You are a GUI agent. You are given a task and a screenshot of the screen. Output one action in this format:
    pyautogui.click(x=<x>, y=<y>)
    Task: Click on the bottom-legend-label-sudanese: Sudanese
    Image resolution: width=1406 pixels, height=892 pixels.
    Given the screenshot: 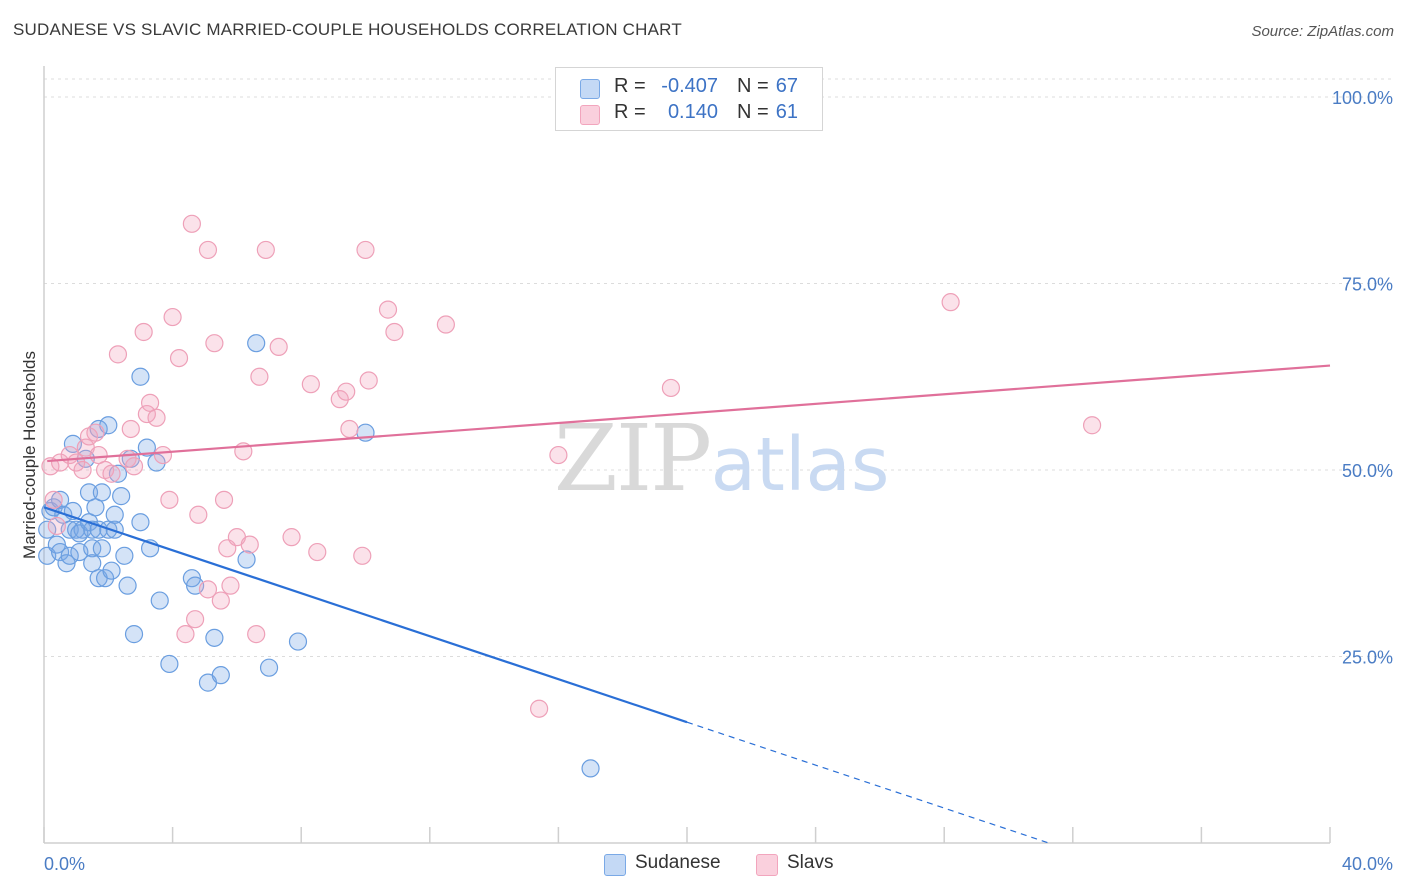 What is the action you would take?
    pyautogui.click(x=678, y=862)
    